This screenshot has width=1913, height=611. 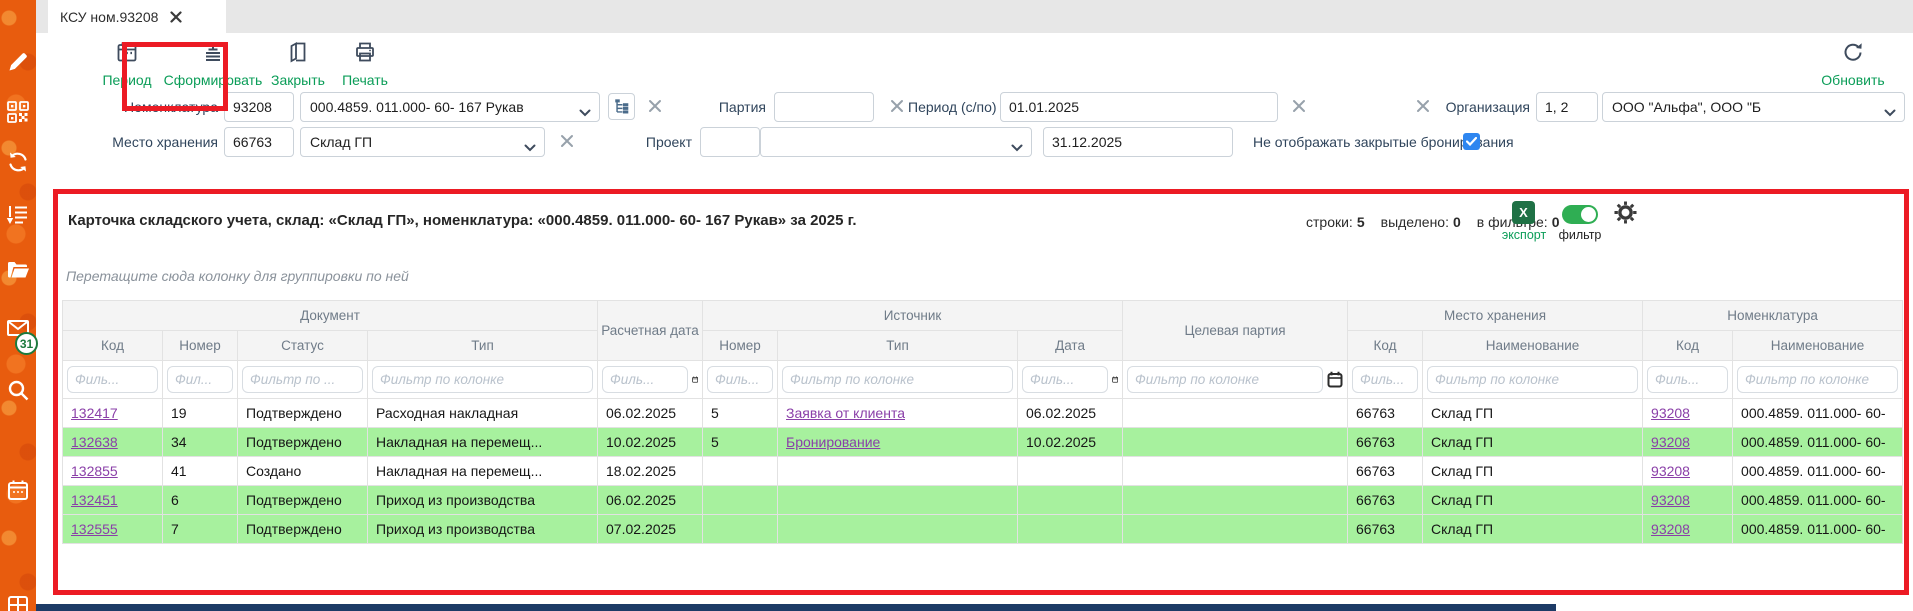 I want to click on group-nomenclature: Номенклатура, so click(x=1773, y=315).